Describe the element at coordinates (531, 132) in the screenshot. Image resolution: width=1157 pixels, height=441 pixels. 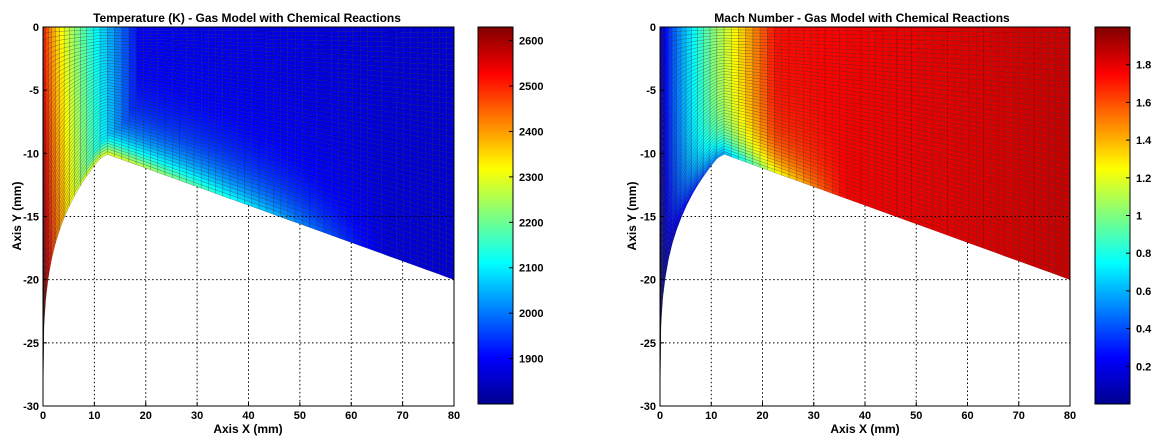
I see `colorbar-tick-label: 2400` at that location.